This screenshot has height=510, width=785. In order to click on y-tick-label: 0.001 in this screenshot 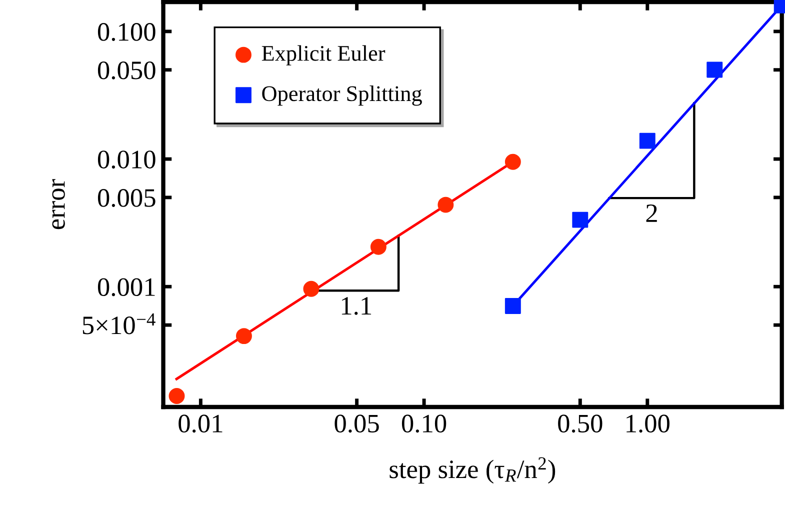, I will do `click(126, 287)`.